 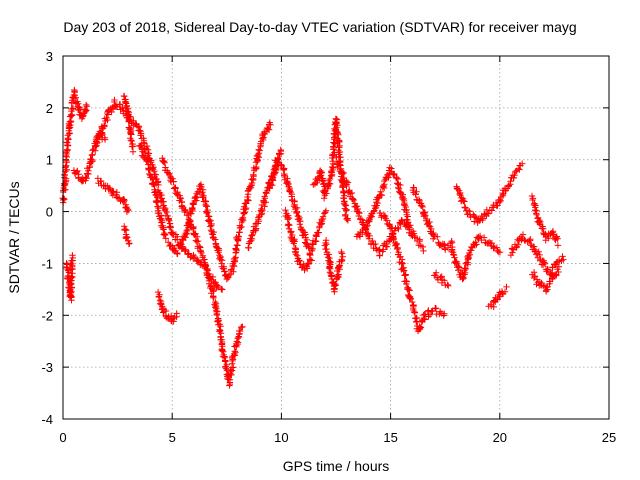 I want to click on y-tick-label: -3, so click(x=47, y=367).